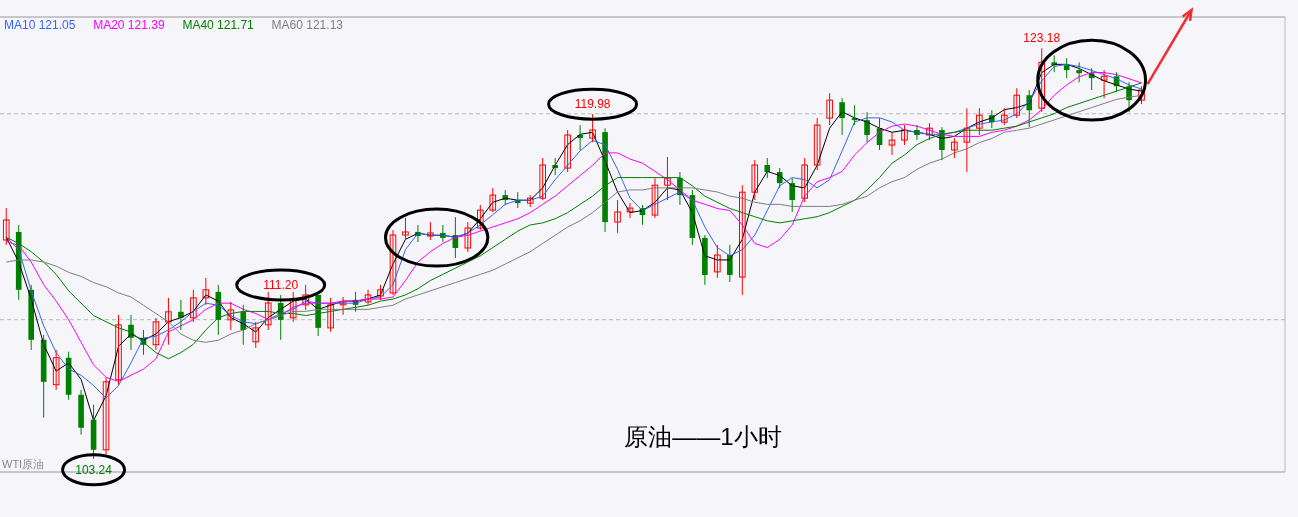 This screenshot has height=517, width=1298. What do you see at coordinates (23, 464) in the screenshot?
I see `note: WTI原油` at bounding box center [23, 464].